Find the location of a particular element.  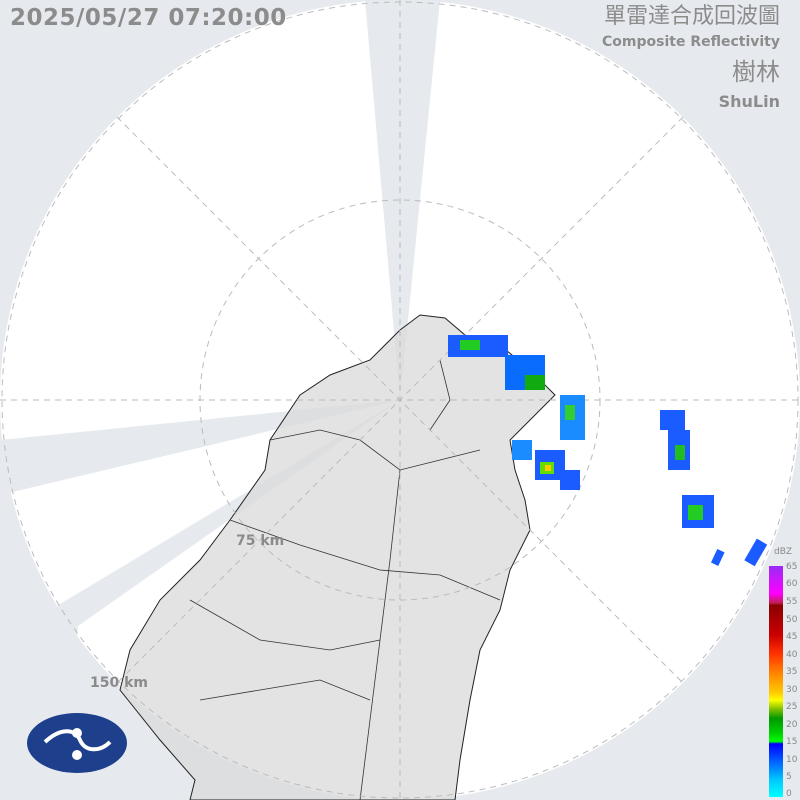

legend-tick: 40 is located at coordinates (792, 655).